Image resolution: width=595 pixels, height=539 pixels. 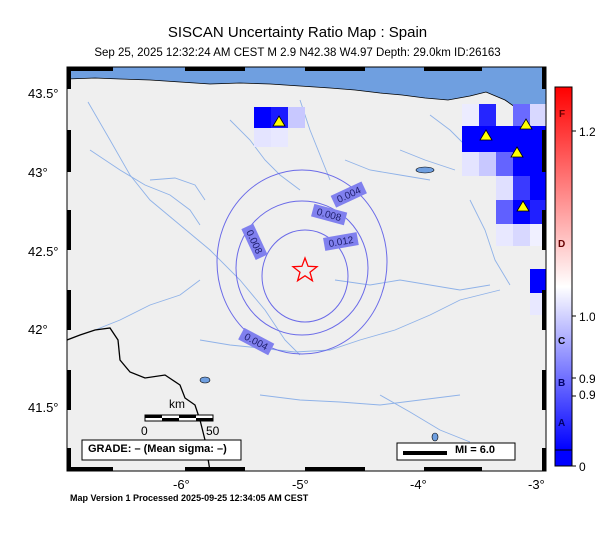 I want to click on sea-area, so click(x=306, y=91).